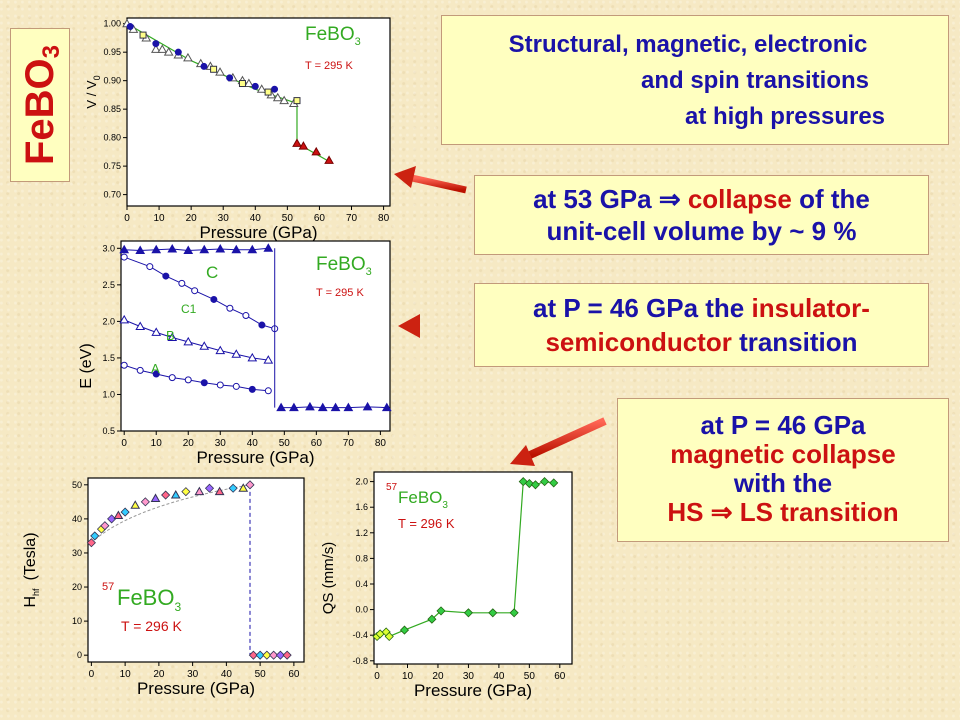 The height and width of the screenshot is (720, 960). I want to click on y-axis-label-unit: (Tesla), so click(30, 556).